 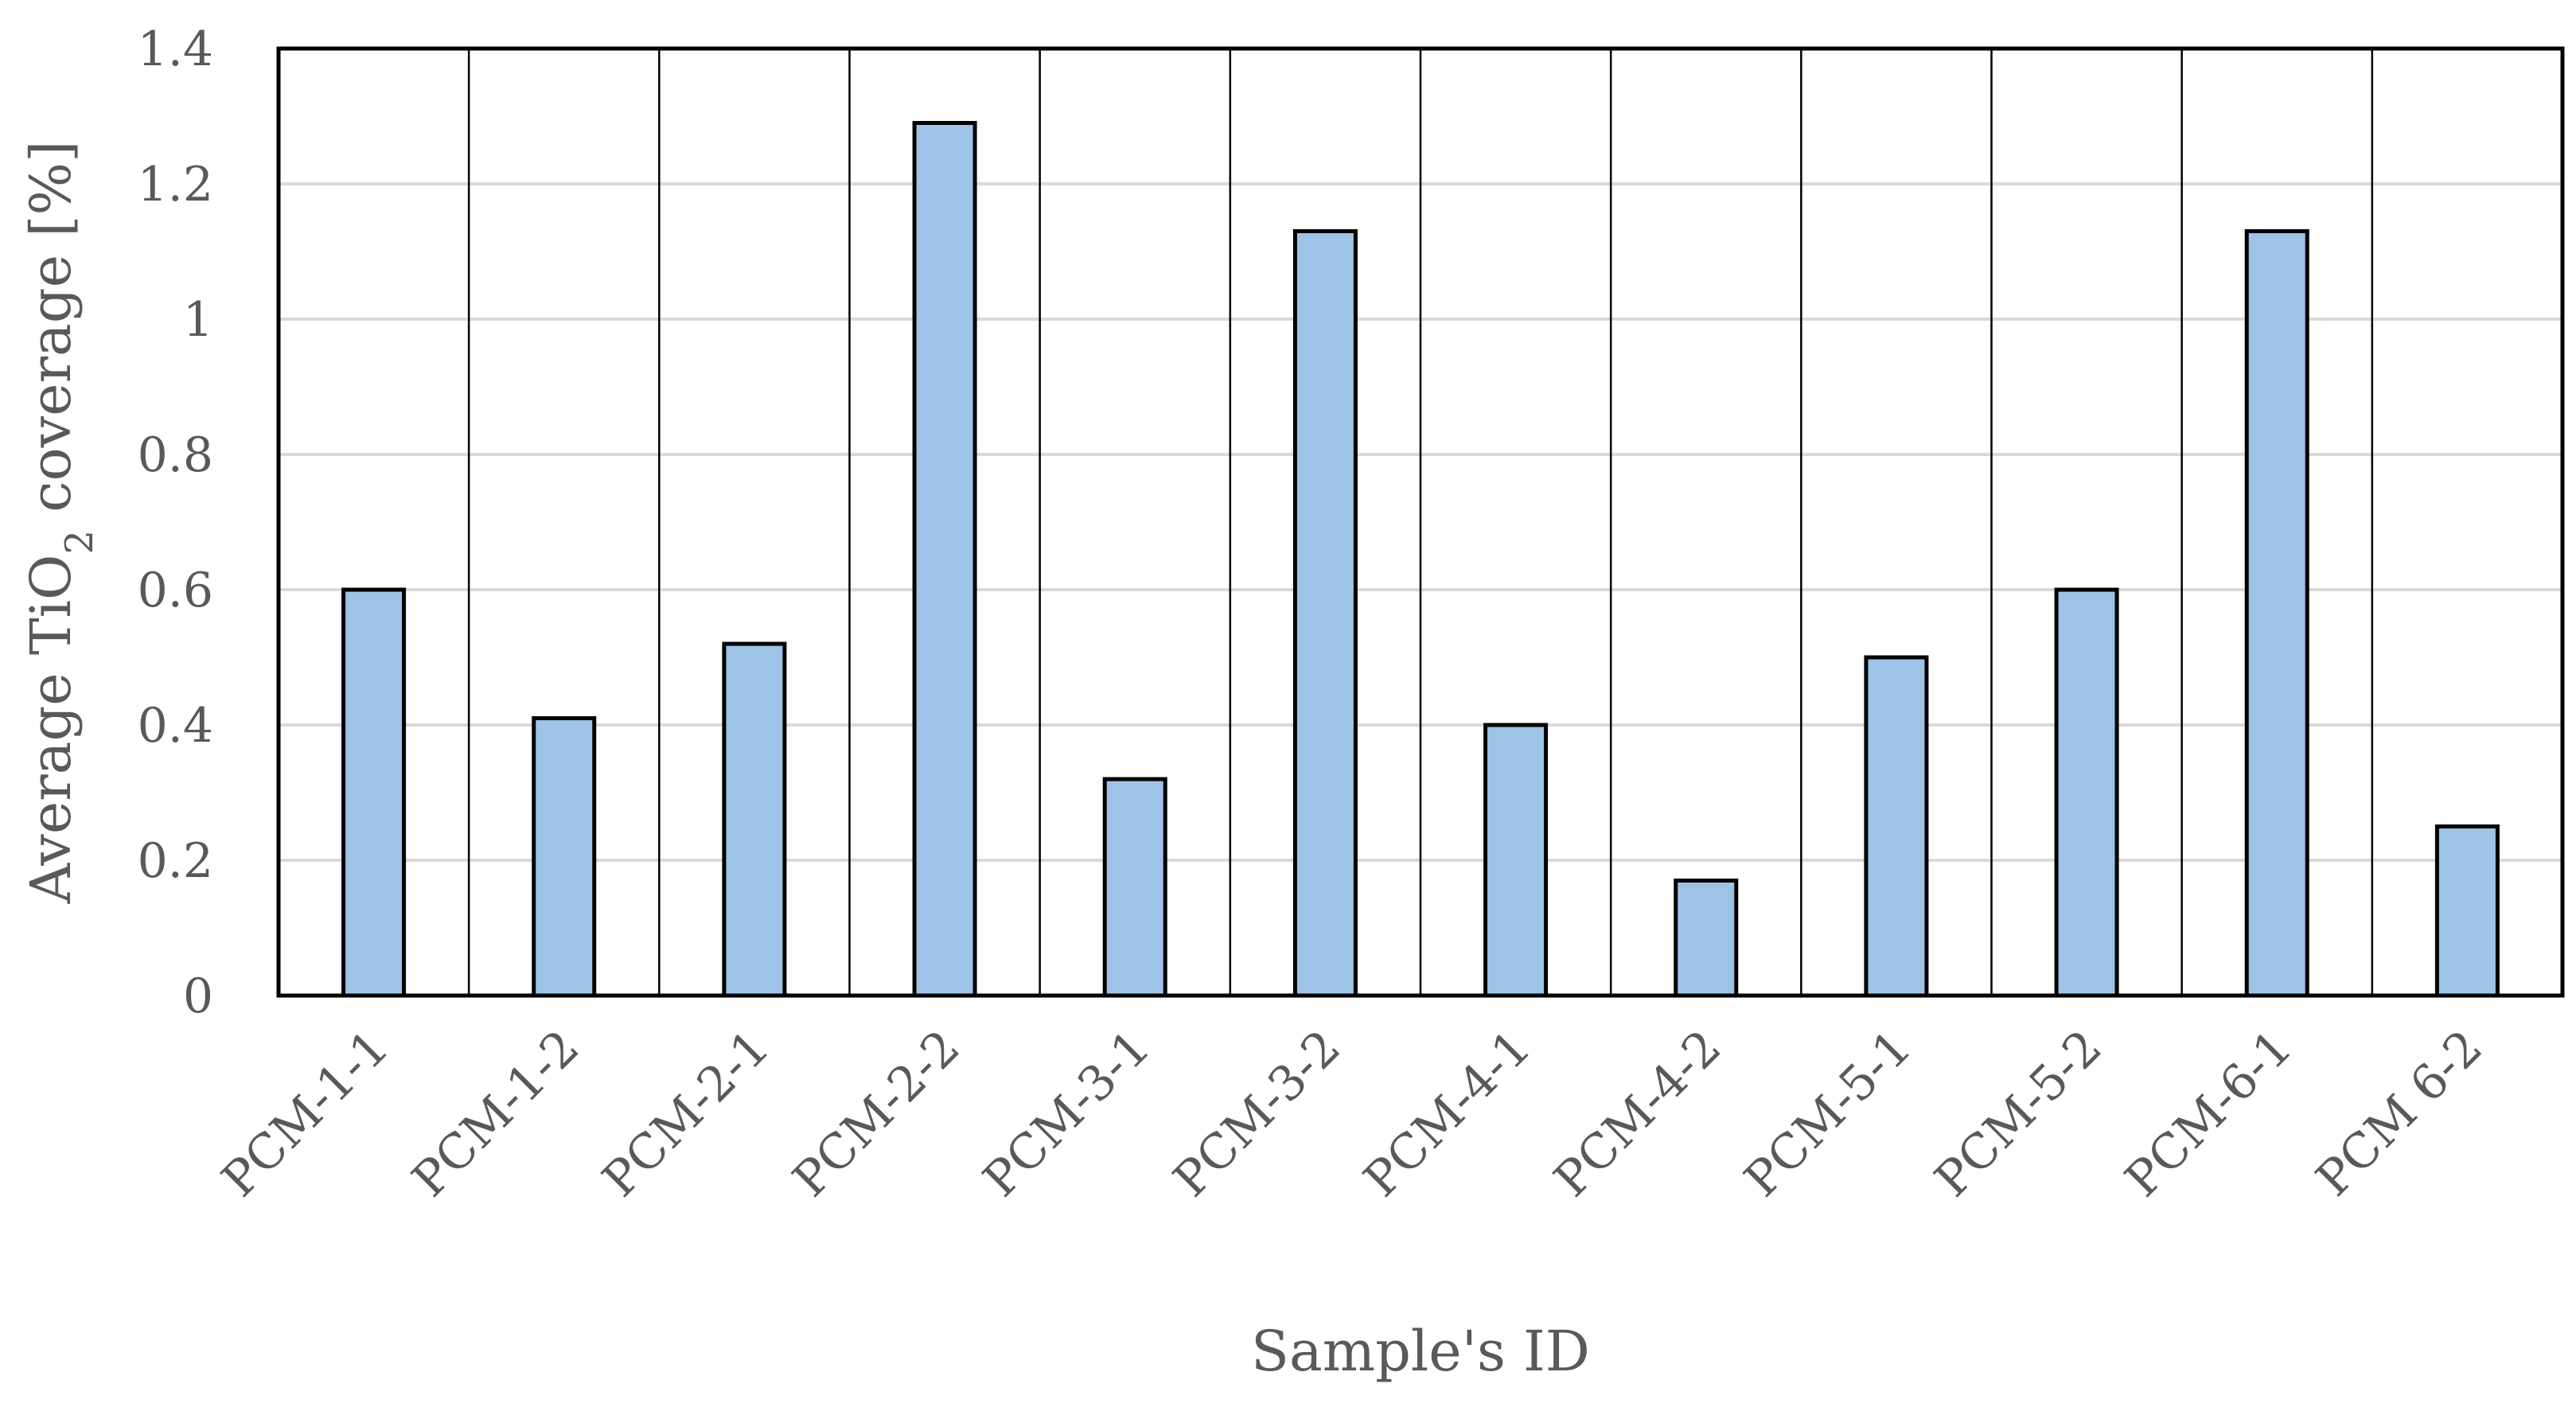 I want to click on y-tick-label: 0.6, so click(x=175, y=590).